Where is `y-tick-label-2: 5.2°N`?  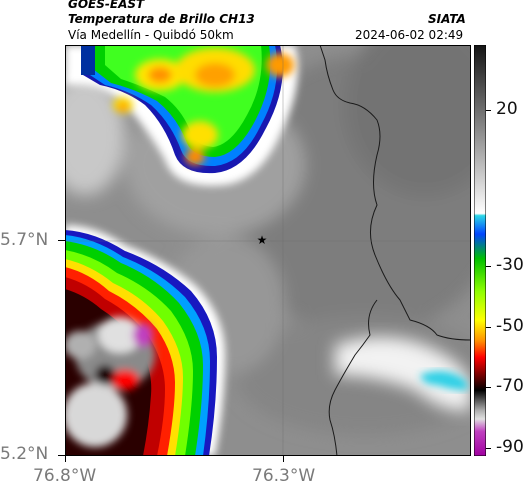 y-tick-label-2: 5.2°N is located at coordinates (24, 454).